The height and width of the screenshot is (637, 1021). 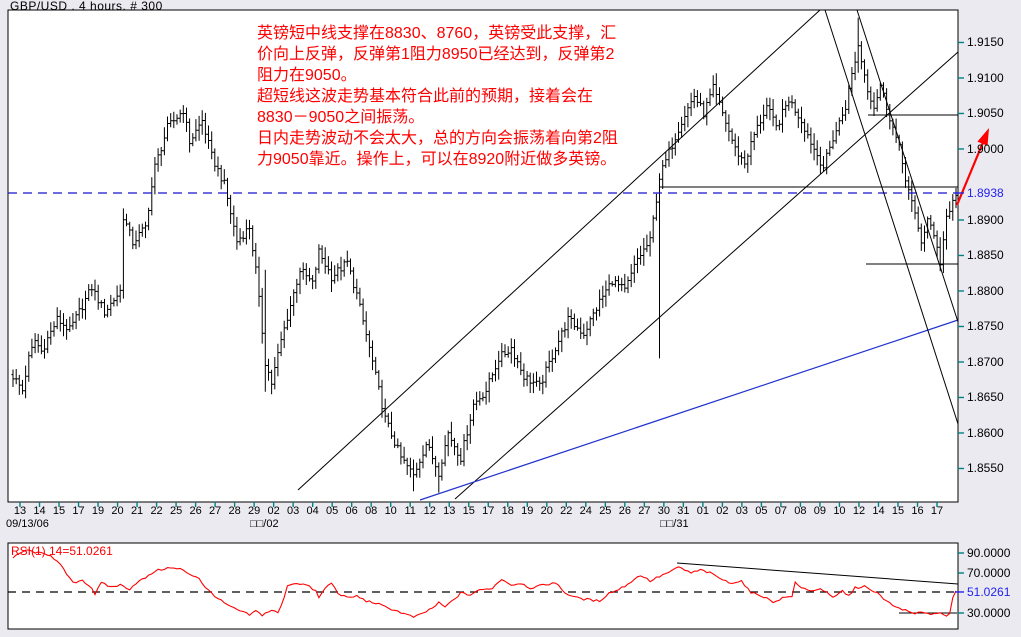 What do you see at coordinates (436, 54) in the screenshot?
I see `annotation-line: 价向上反弹，反弹第1阻力8950已经达到，反弹第2` at bounding box center [436, 54].